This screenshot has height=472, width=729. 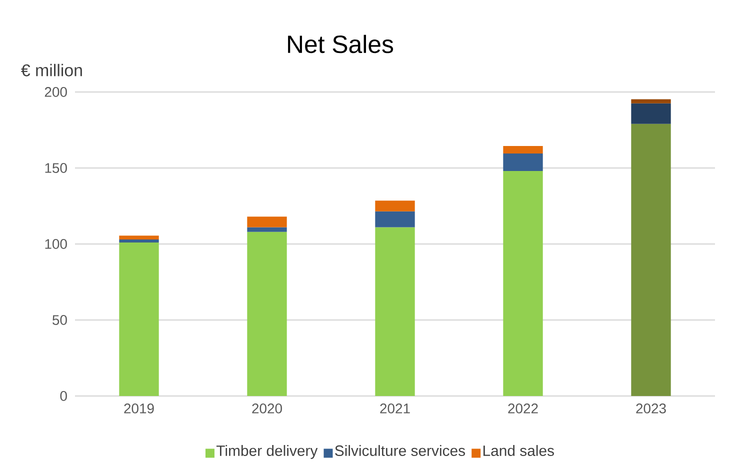 What do you see at coordinates (267, 452) in the screenshot?
I see `legend-label: Timber delivery` at bounding box center [267, 452].